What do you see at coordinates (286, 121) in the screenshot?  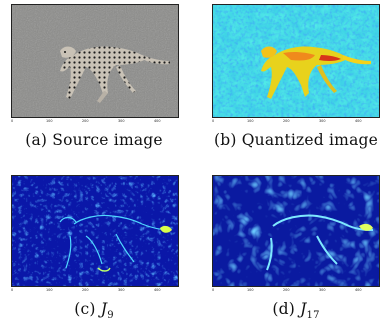 I see `tick-b-x-2: 200` at bounding box center [286, 121].